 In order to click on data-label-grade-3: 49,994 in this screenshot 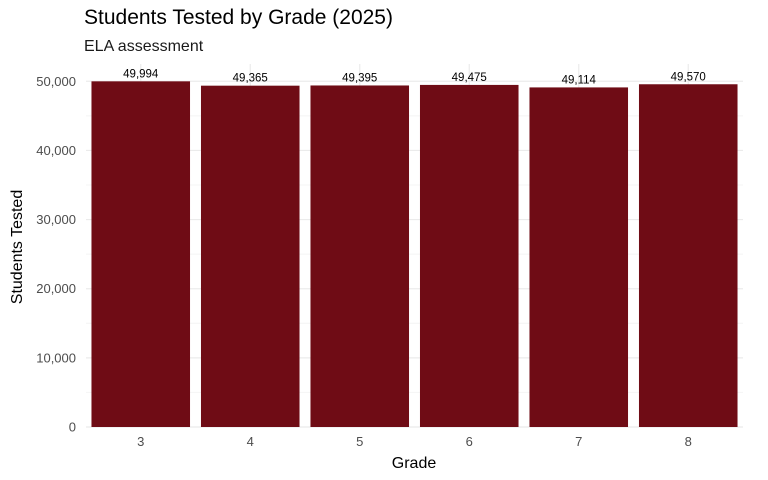, I will do `click(141, 74)`.